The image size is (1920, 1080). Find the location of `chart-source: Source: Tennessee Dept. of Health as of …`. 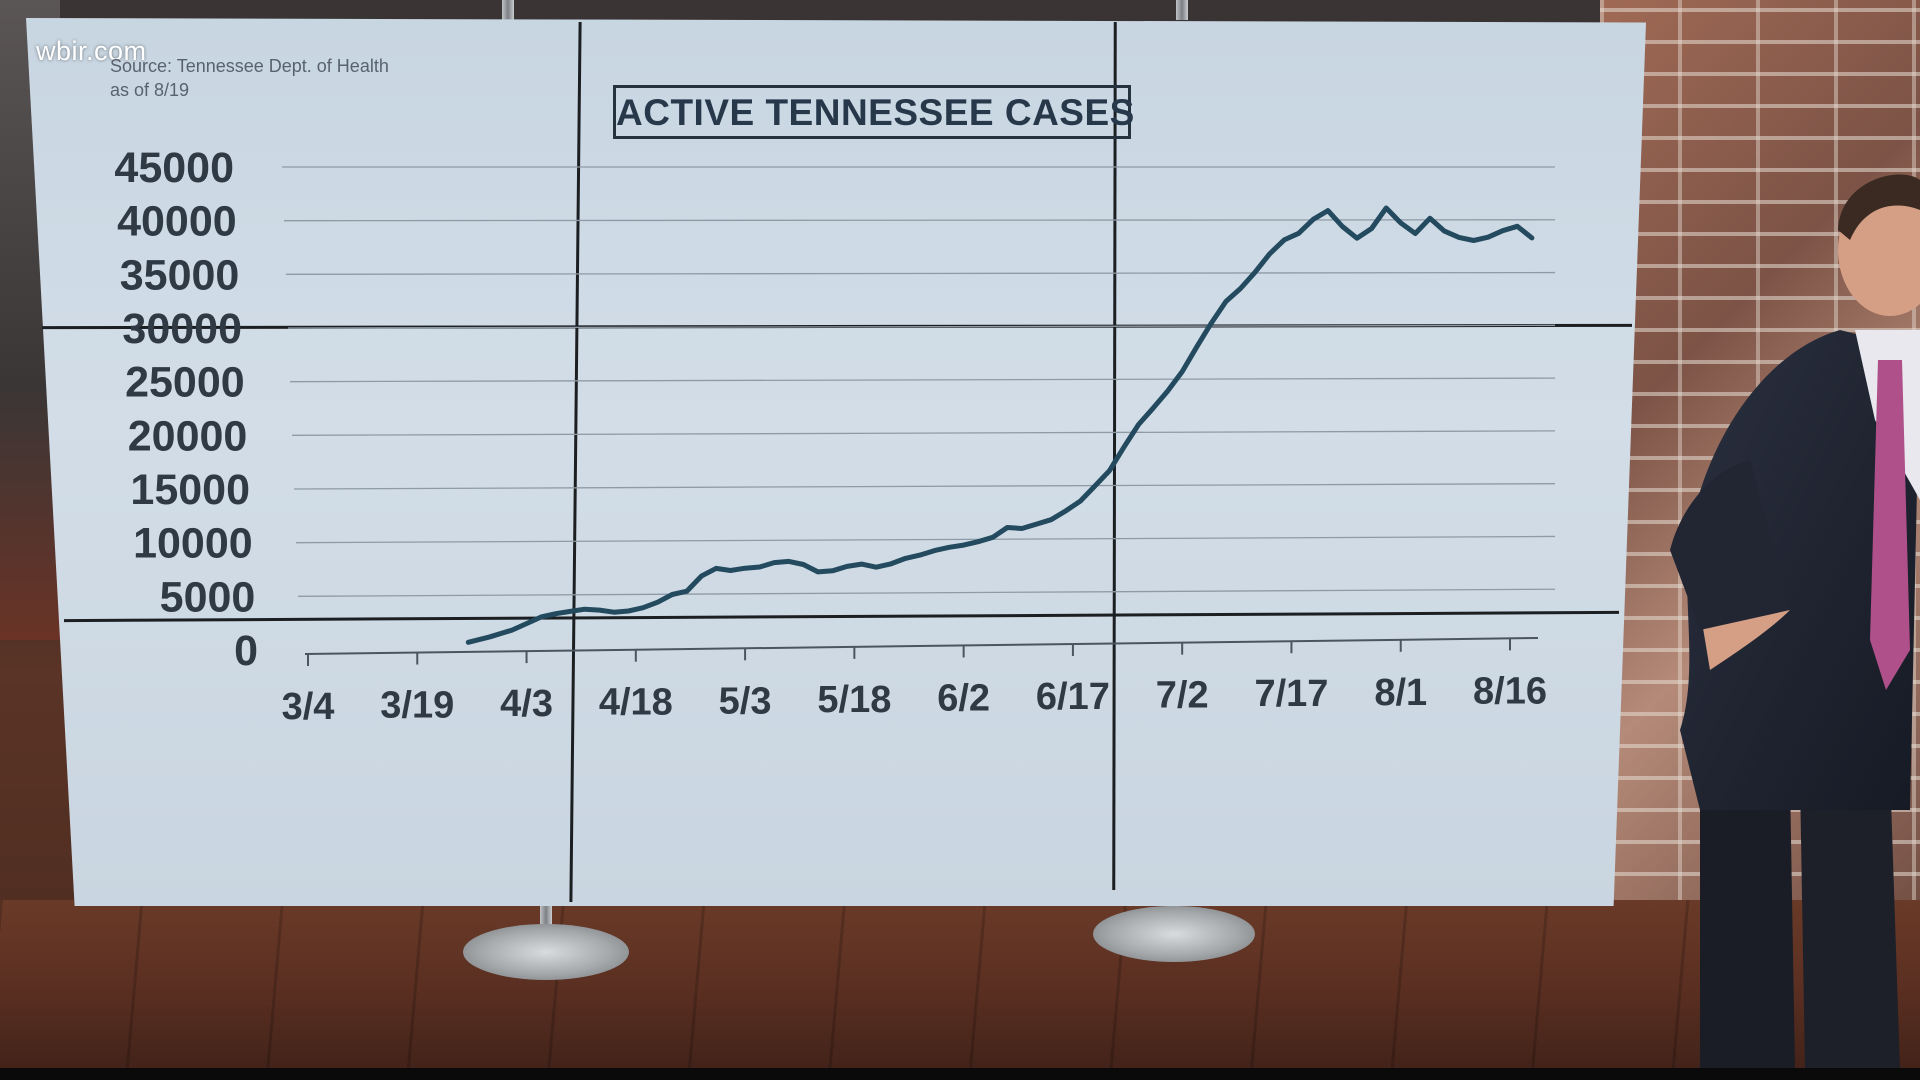

chart-source: Source: Tennessee Dept. of Health as of … is located at coordinates (249, 78).